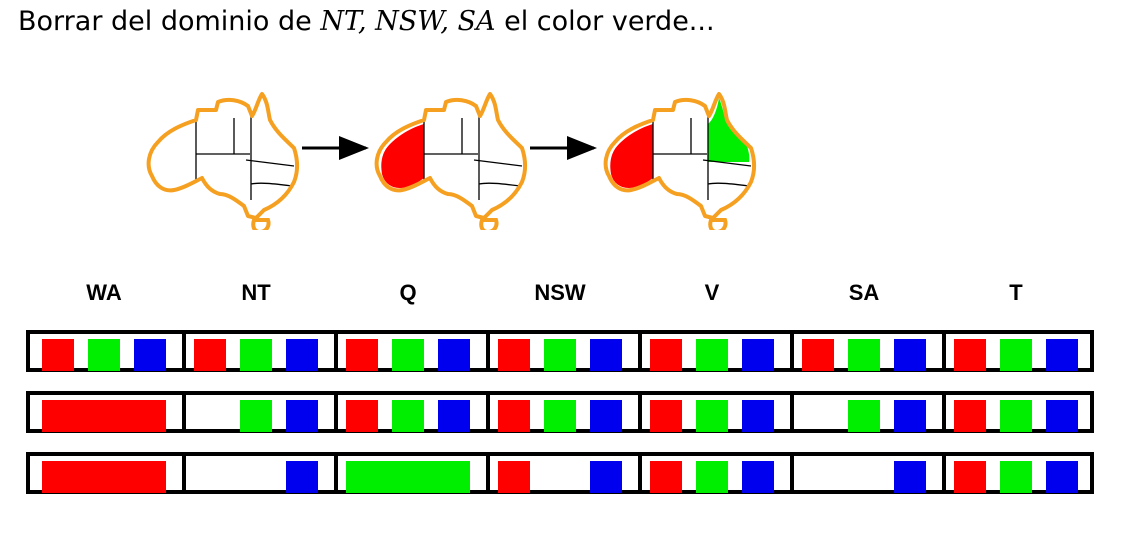 This screenshot has width=1132, height=537. Describe the element at coordinates (256, 292) in the screenshot. I see `header-nt: NT` at that location.